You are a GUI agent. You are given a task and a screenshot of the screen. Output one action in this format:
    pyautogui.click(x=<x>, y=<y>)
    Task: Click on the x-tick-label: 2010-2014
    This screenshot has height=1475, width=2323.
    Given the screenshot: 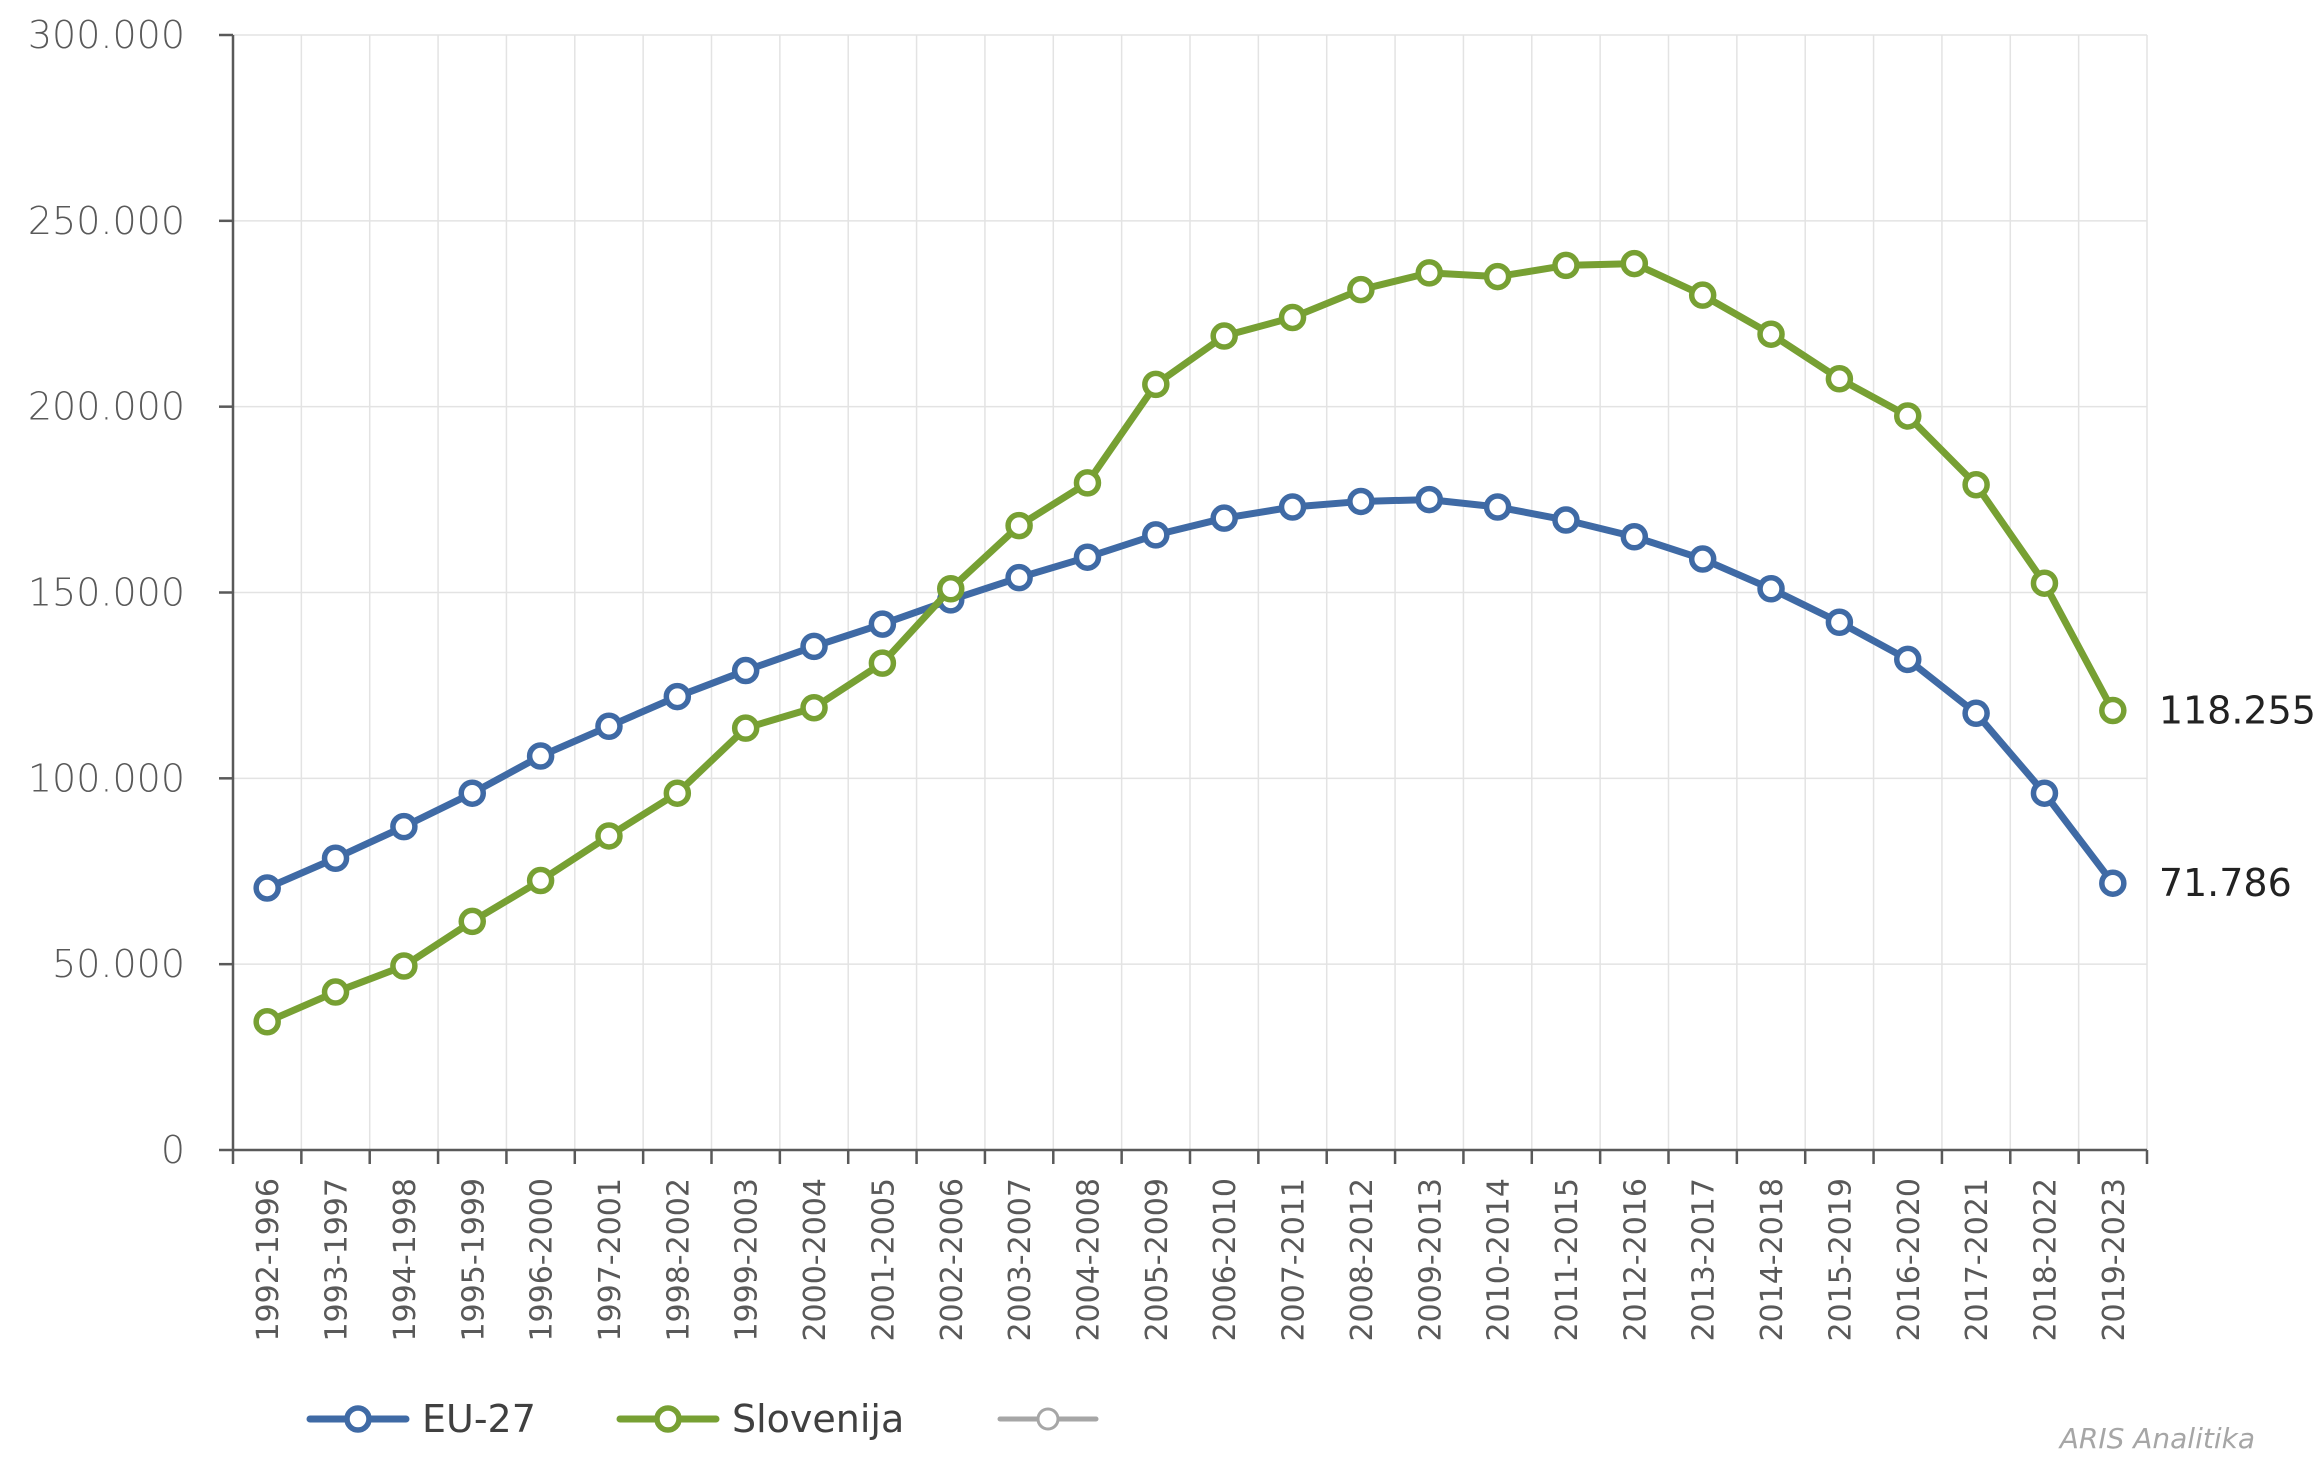 What is the action you would take?
    pyautogui.click(x=1499, y=1260)
    